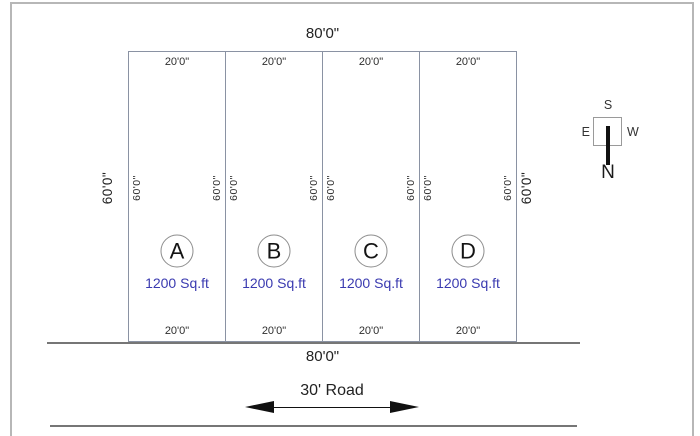 The width and height of the screenshot is (700, 436). Describe the element at coordinates (508, 187) in the screenshot. I see `plot-d-right-dimension: 60'0"` at that location.